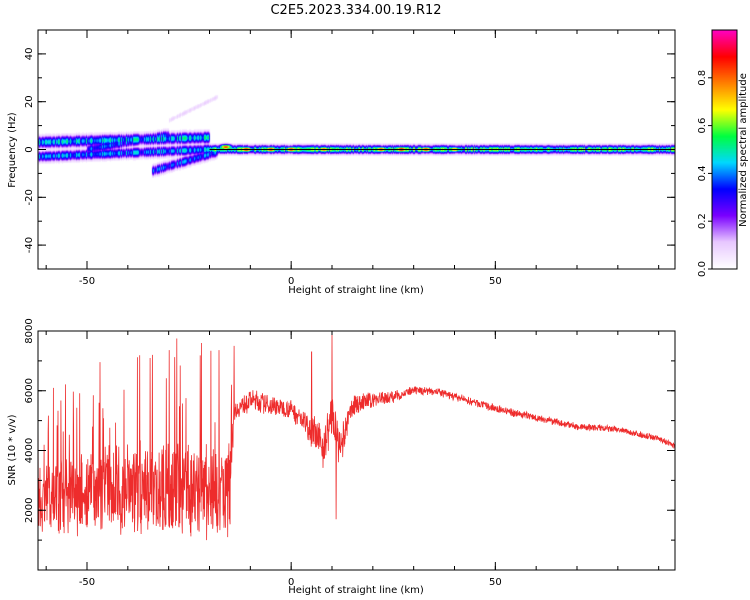 The height and width of the screenshot is (600, 750). I want to click on colorbar-canvas, so click(724, 149).